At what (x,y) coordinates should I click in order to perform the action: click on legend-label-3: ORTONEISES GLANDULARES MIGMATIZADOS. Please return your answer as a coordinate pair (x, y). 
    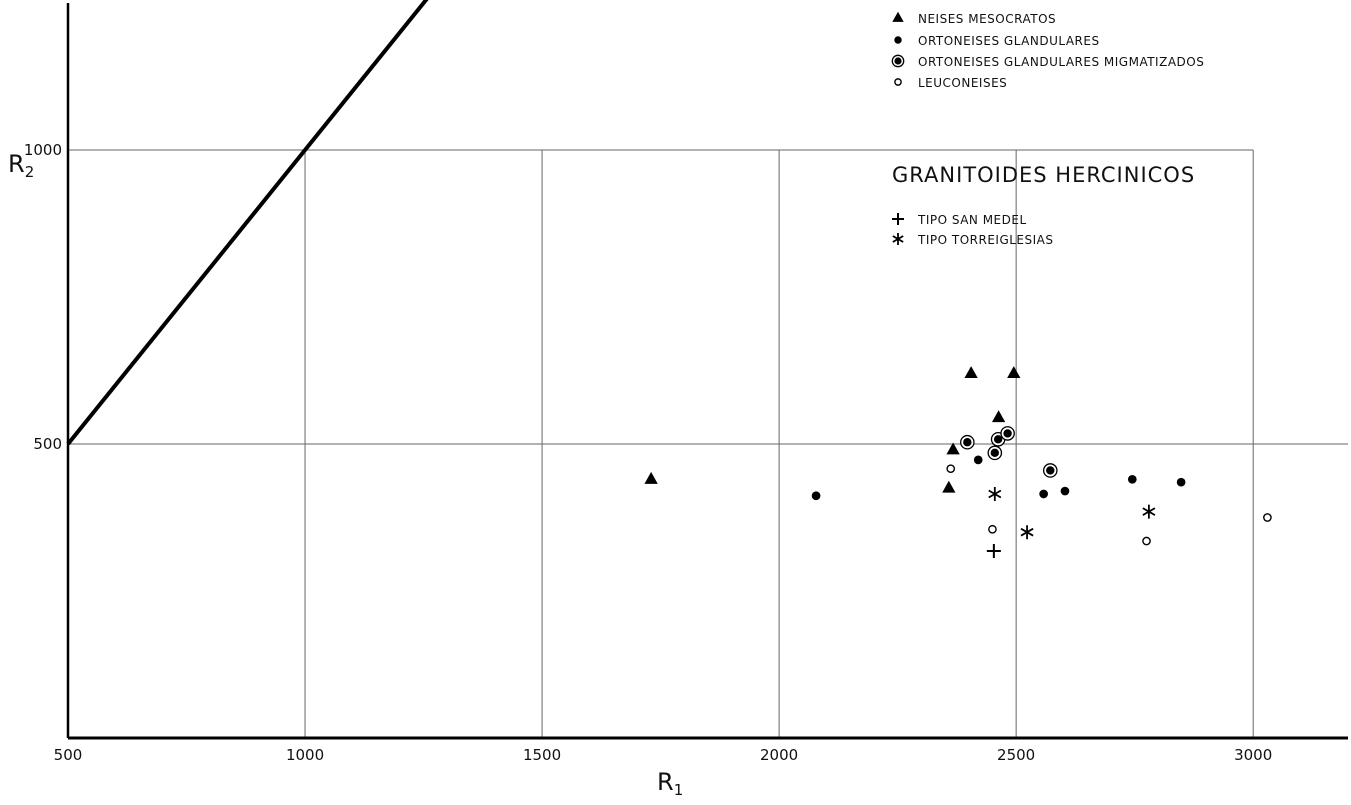
    Looking at the image, I should click on (1061, 62).